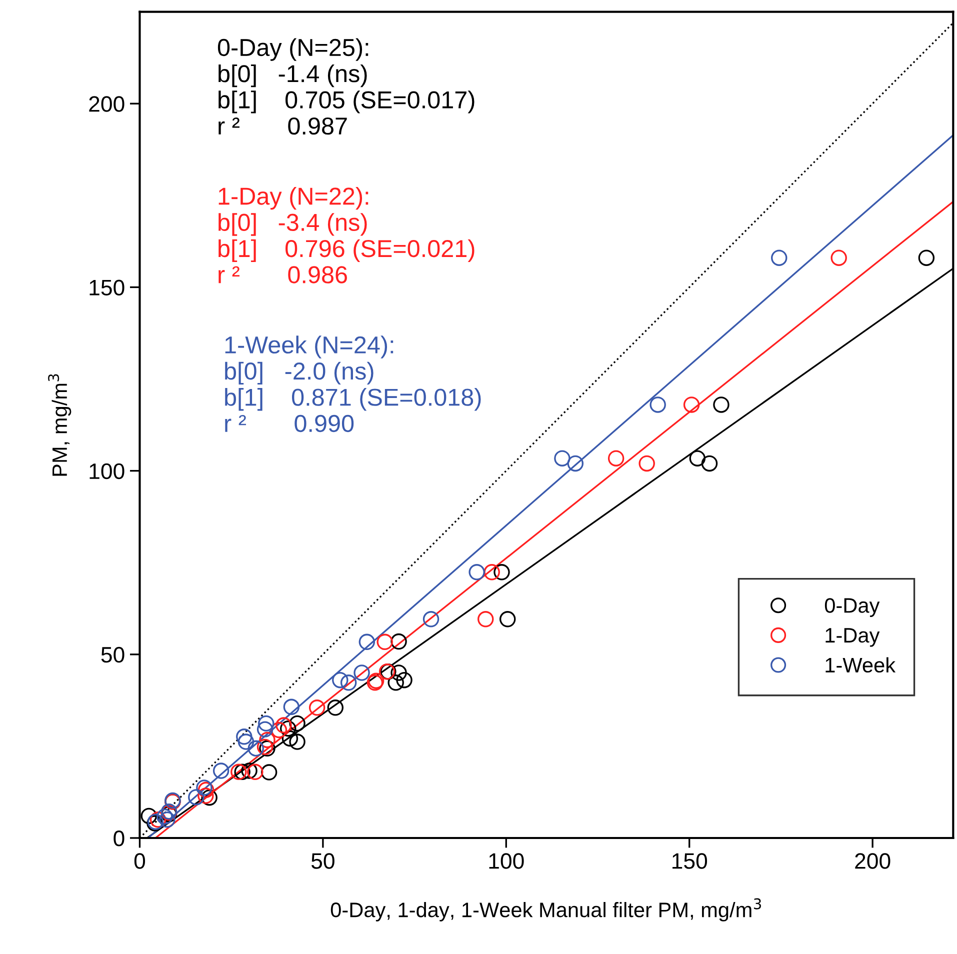  Describe the element at coordinates (545, 910) in the screenshot. I see `x-axis-title: 0-Day, 1-day, 1-Week Manual filter PM, mg/m$^{3}$` at that location.